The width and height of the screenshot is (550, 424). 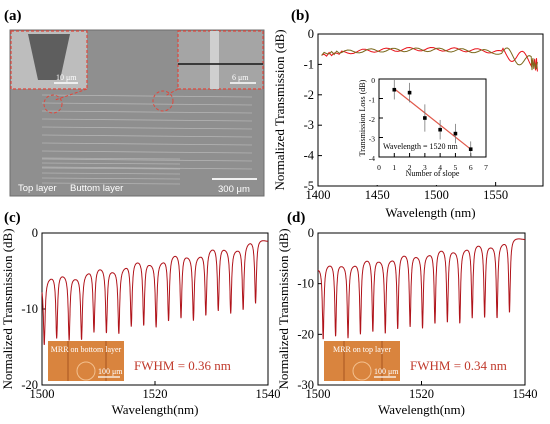 What do you see at coordinates (432, 119) in the screenshot?
I see `inset-fit-line` at bounding box center [432, 119].